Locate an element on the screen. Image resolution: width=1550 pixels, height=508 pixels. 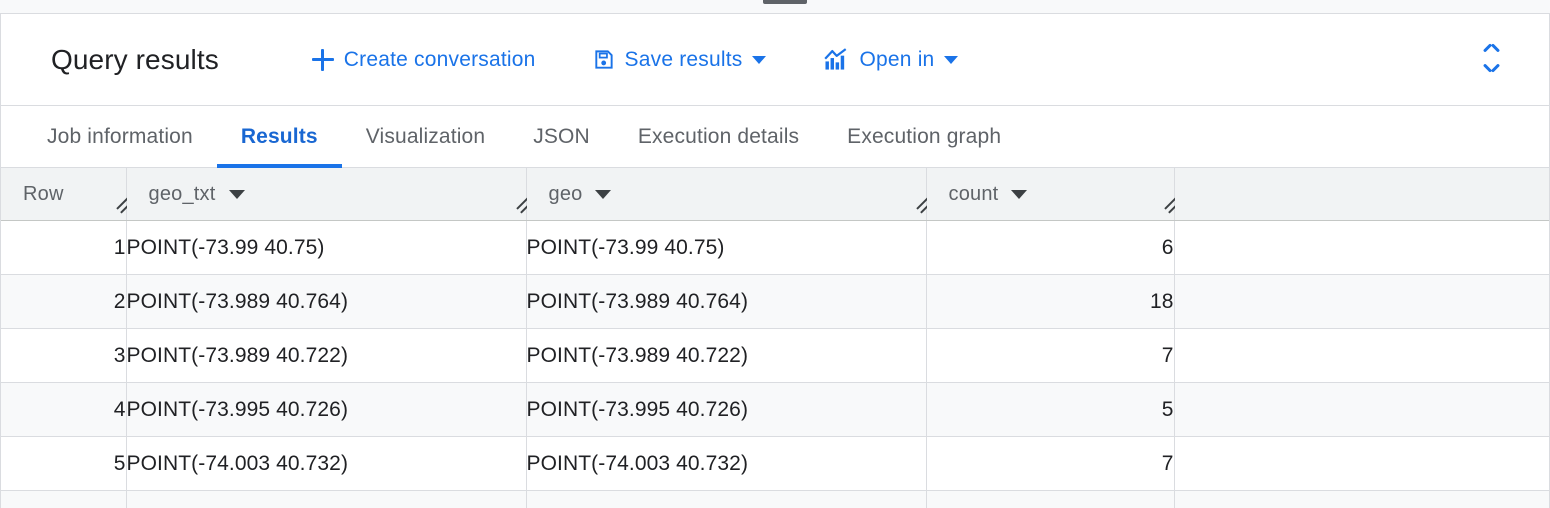
column-resize-handle-geo-txt is located at coordinates (518, 207).